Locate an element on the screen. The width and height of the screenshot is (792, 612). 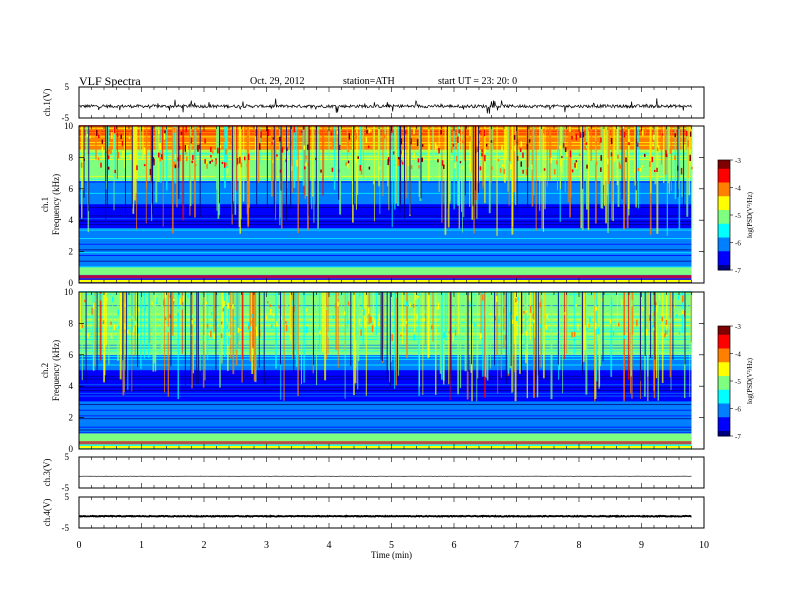
colorbar-tick-label: -5 is located at coordinates (738, 216).